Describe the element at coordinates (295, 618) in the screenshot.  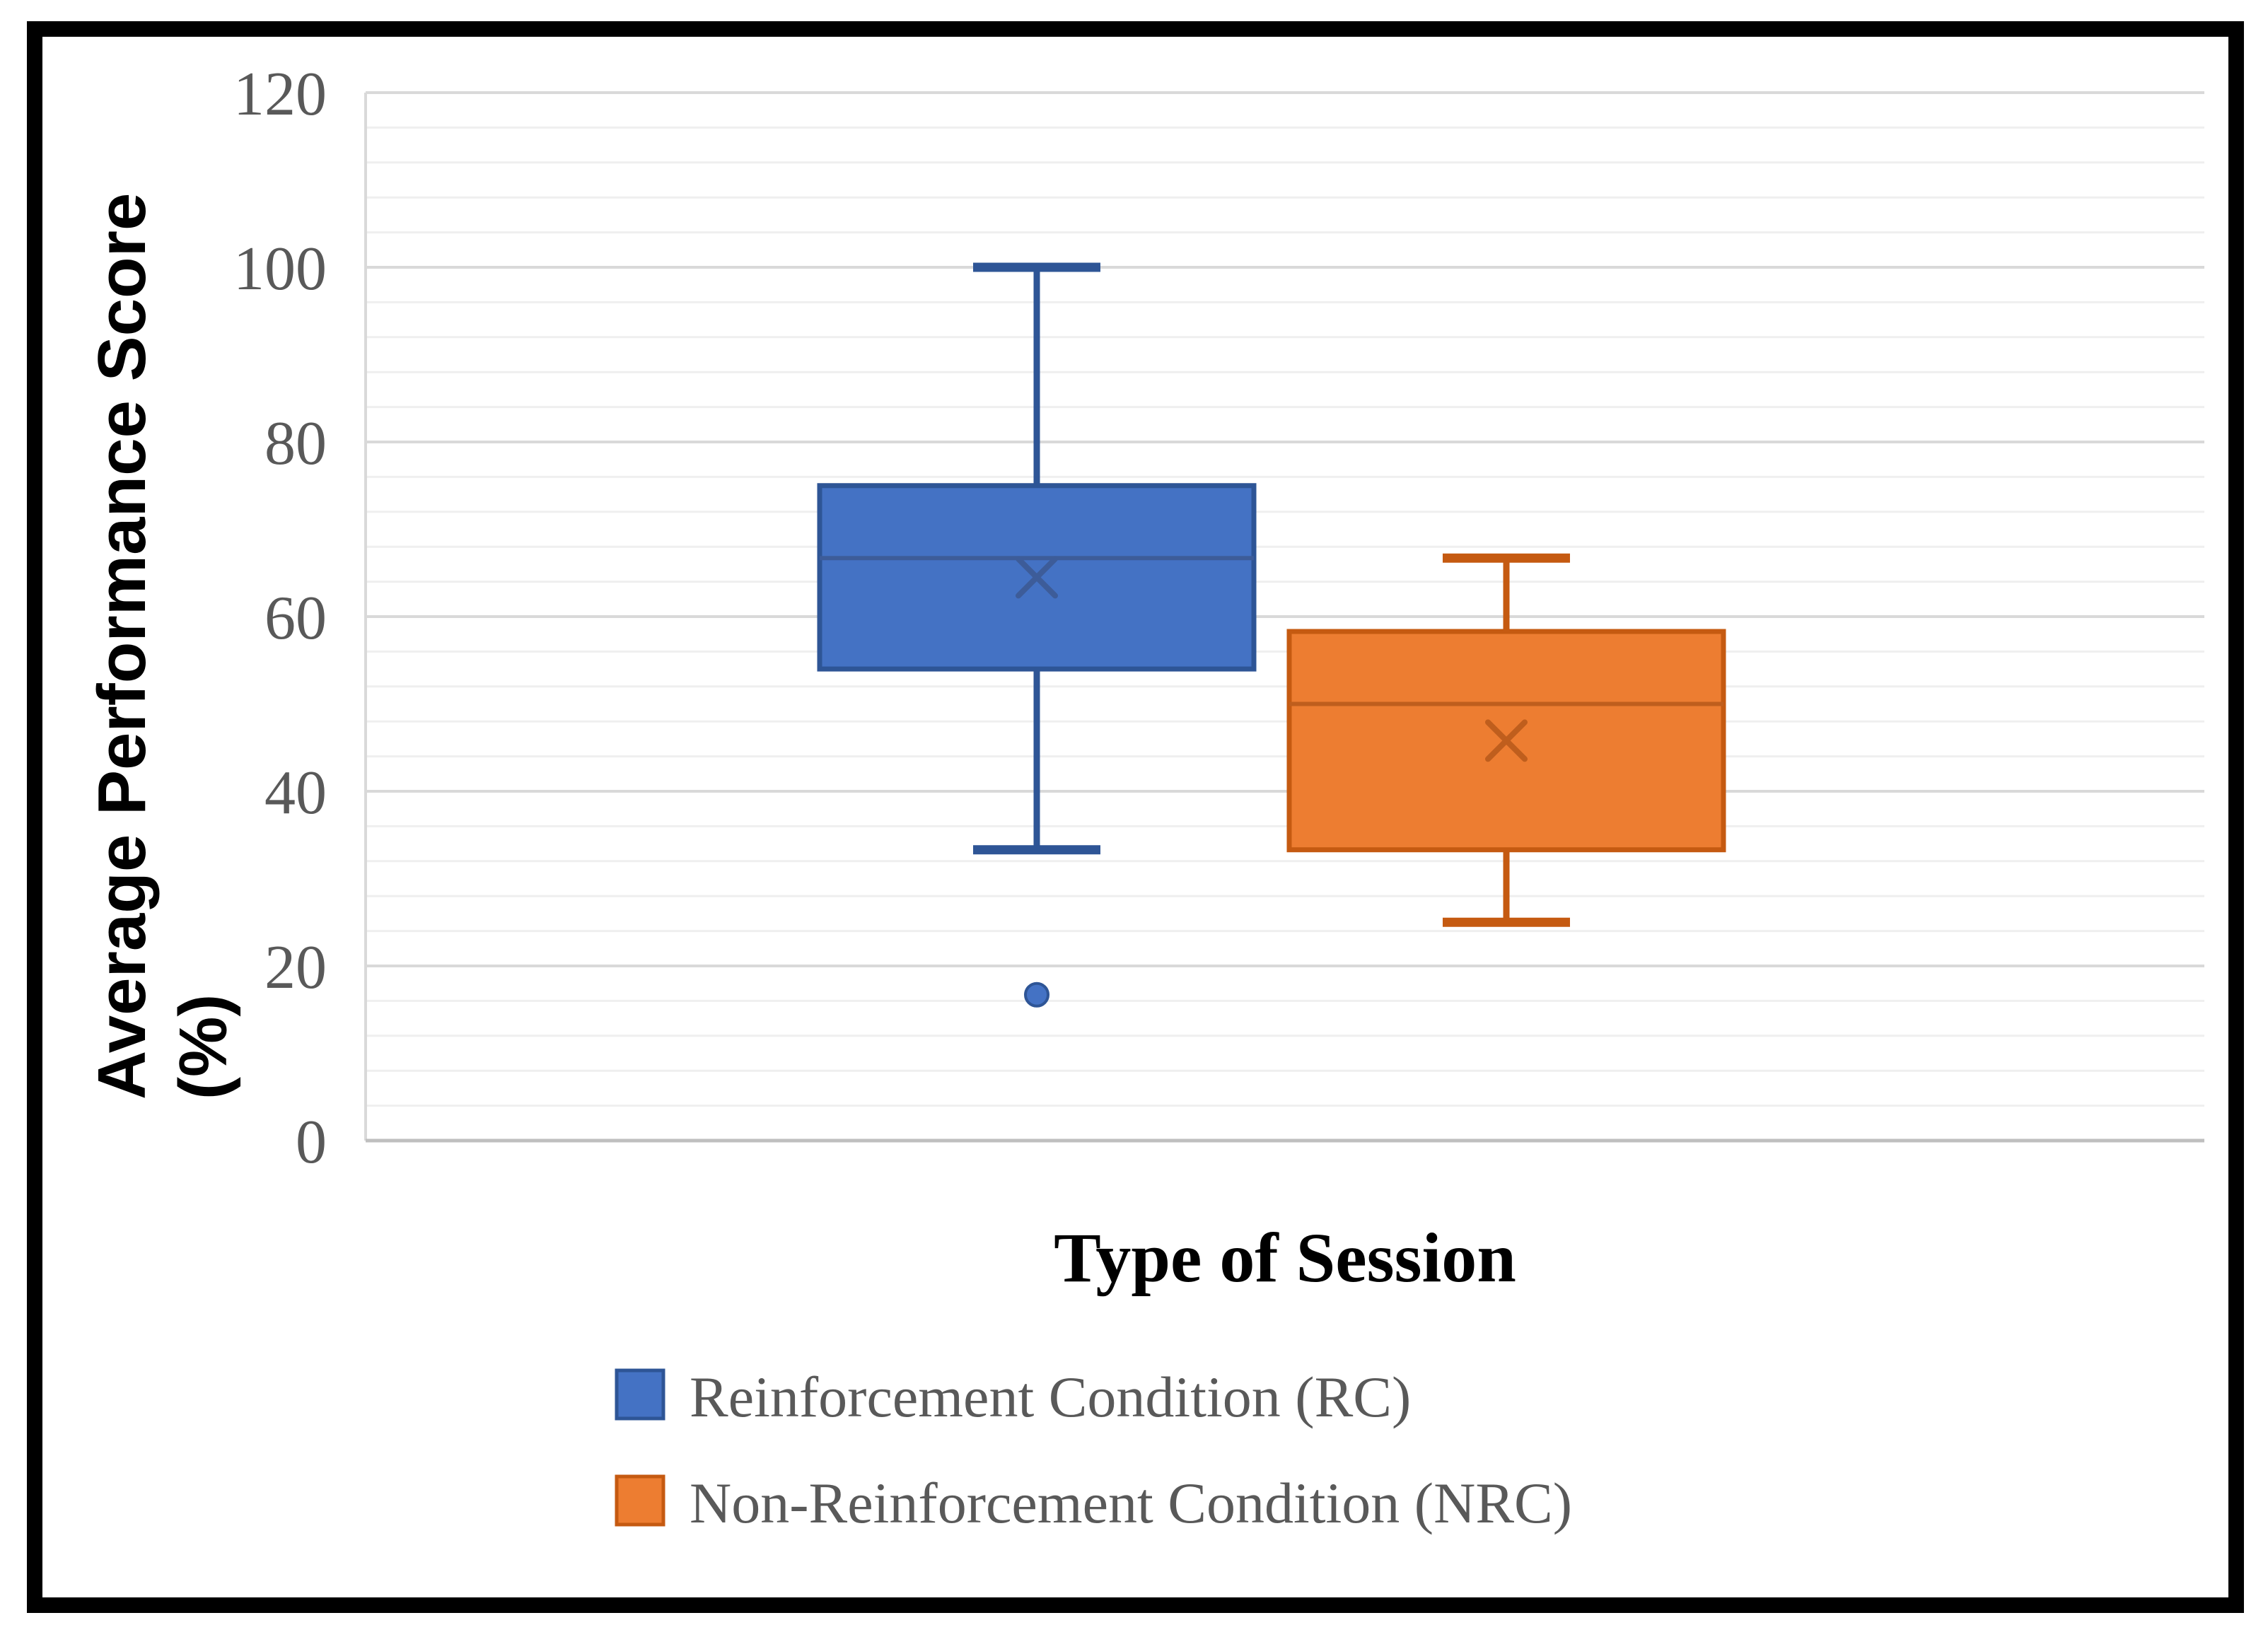
I see `y-tick-label: 60` at that location.